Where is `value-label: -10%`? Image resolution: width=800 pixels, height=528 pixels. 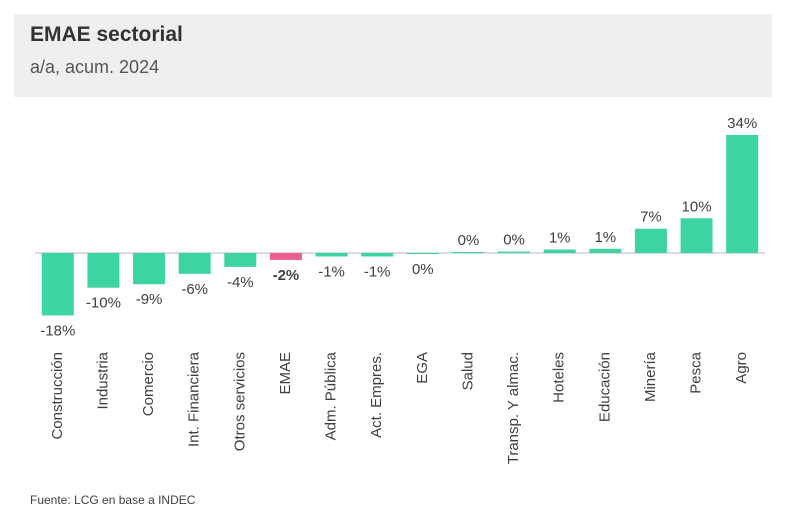
value-label: -10% is located at coordinates (103, 303).